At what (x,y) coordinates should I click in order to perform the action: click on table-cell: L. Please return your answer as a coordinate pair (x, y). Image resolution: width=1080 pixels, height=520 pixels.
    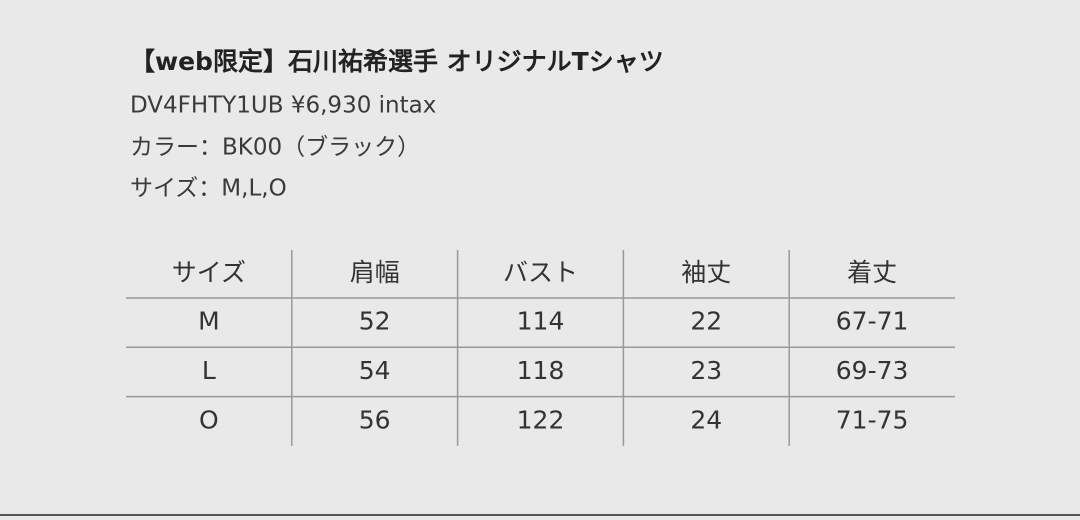
    Looking at the image, I should click on (209, 370).